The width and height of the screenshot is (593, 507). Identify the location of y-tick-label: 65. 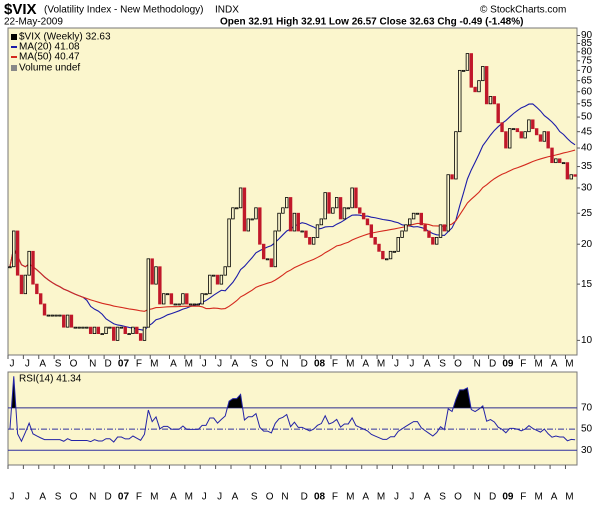
(587, 80).